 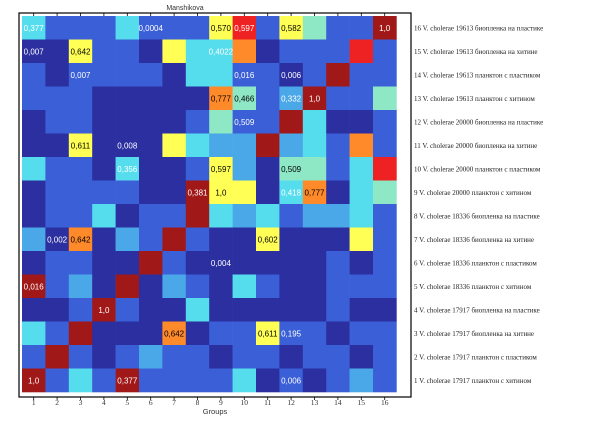 I want to click on cell-value-label: 0,602, so click(x=268, y=239).